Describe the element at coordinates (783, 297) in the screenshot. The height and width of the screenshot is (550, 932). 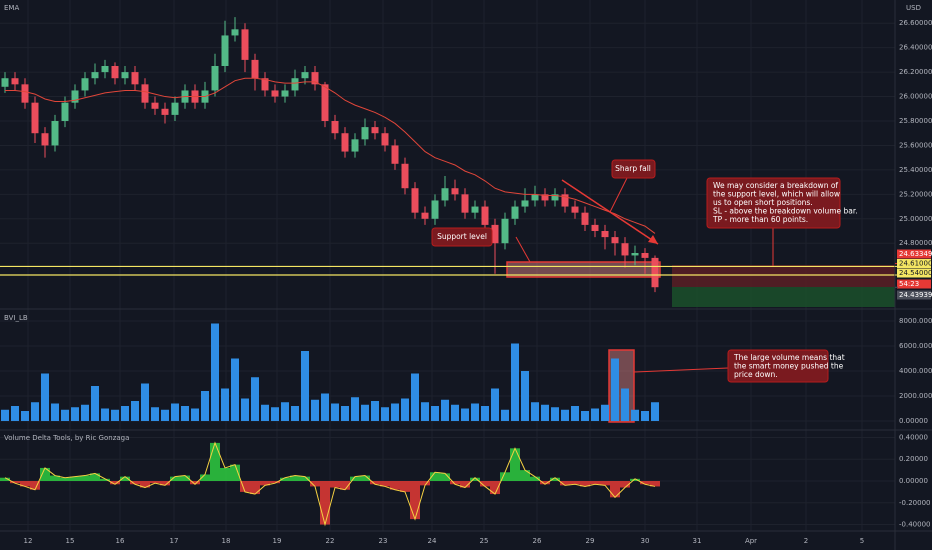
I see `target-zone` at that location.